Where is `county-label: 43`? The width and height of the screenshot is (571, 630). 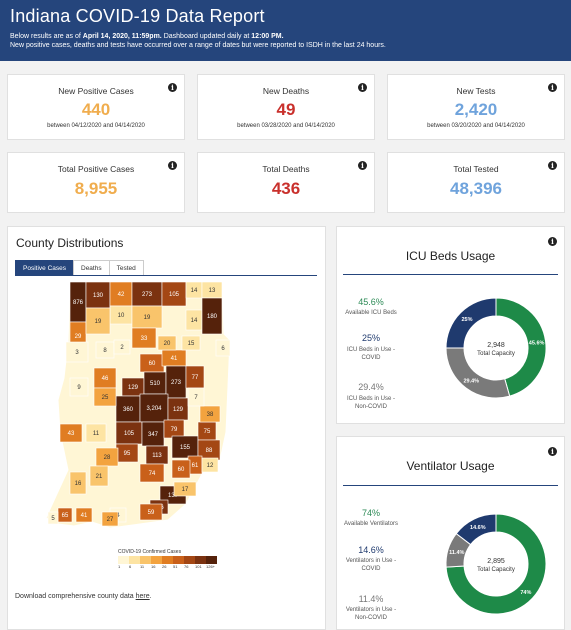
county-label: 43 is located at coordinates (71, 434).